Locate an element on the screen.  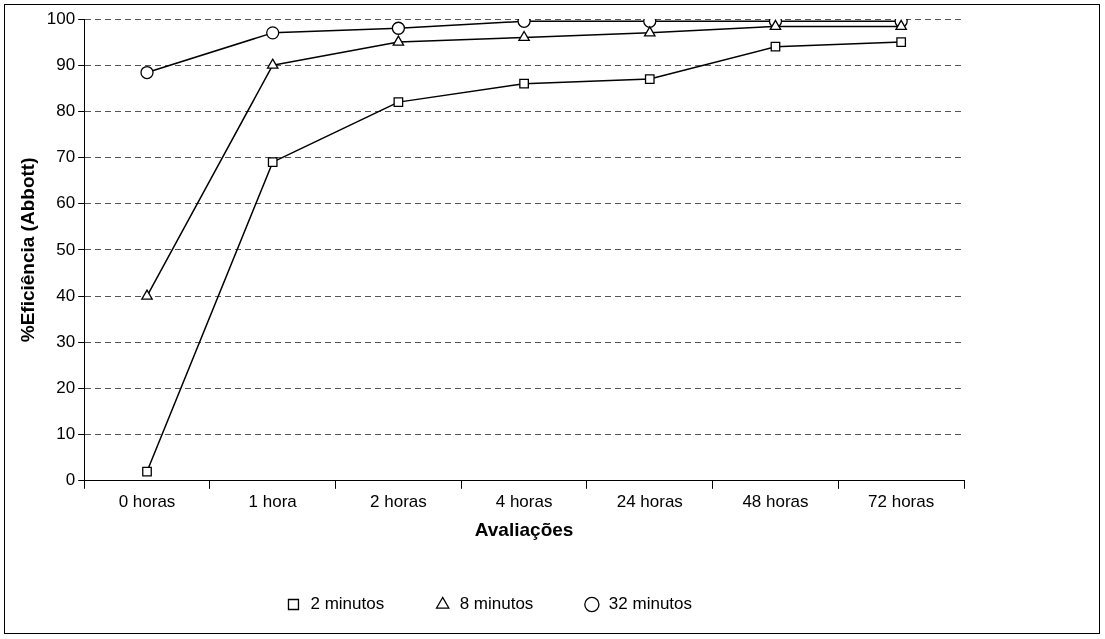
x-tick-label: 24 horas is located at coordinates (649, 501).